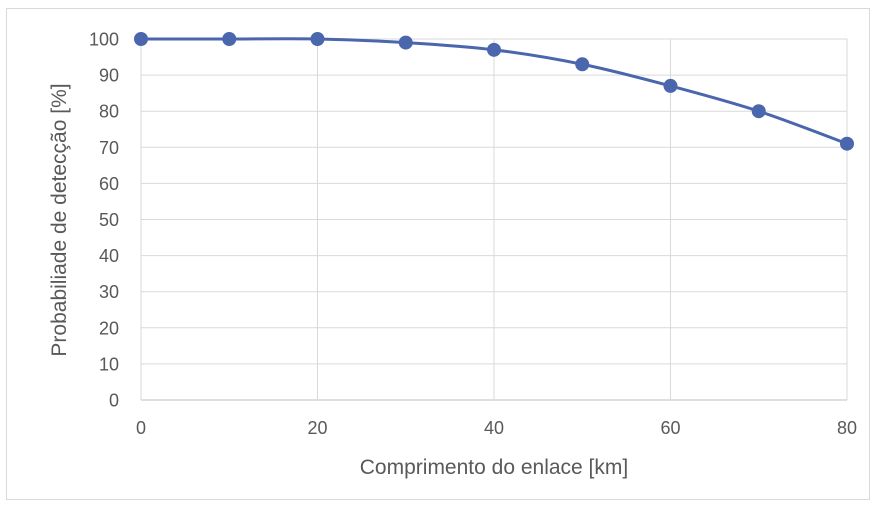 The image size is (877, 506). What do you see at coordinates (109, 292) in the screenshot?
I see `y-tick-label: 30` at bounding box center [109, 292].